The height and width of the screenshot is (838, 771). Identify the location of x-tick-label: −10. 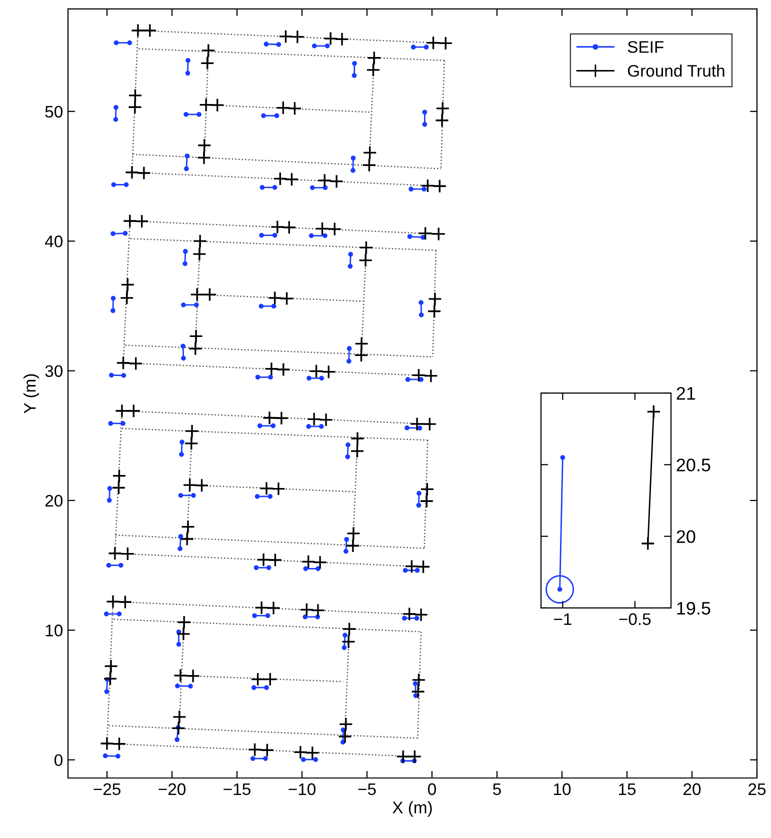
(302, 789).